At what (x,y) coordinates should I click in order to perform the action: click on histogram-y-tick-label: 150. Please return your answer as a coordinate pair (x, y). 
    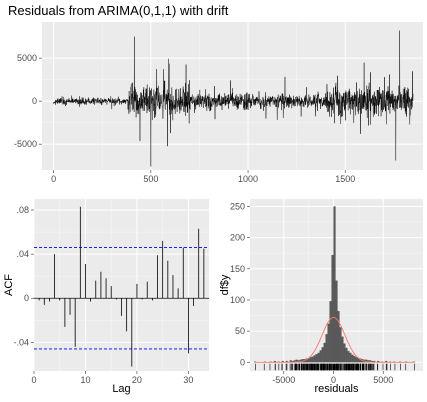
    Looking at the image, I should click on (237, 269).